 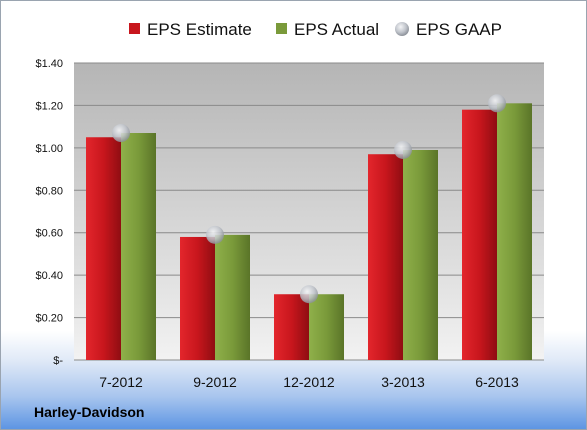 I want to click on x-category-label: 3-2013, so click(x=403, y=382).